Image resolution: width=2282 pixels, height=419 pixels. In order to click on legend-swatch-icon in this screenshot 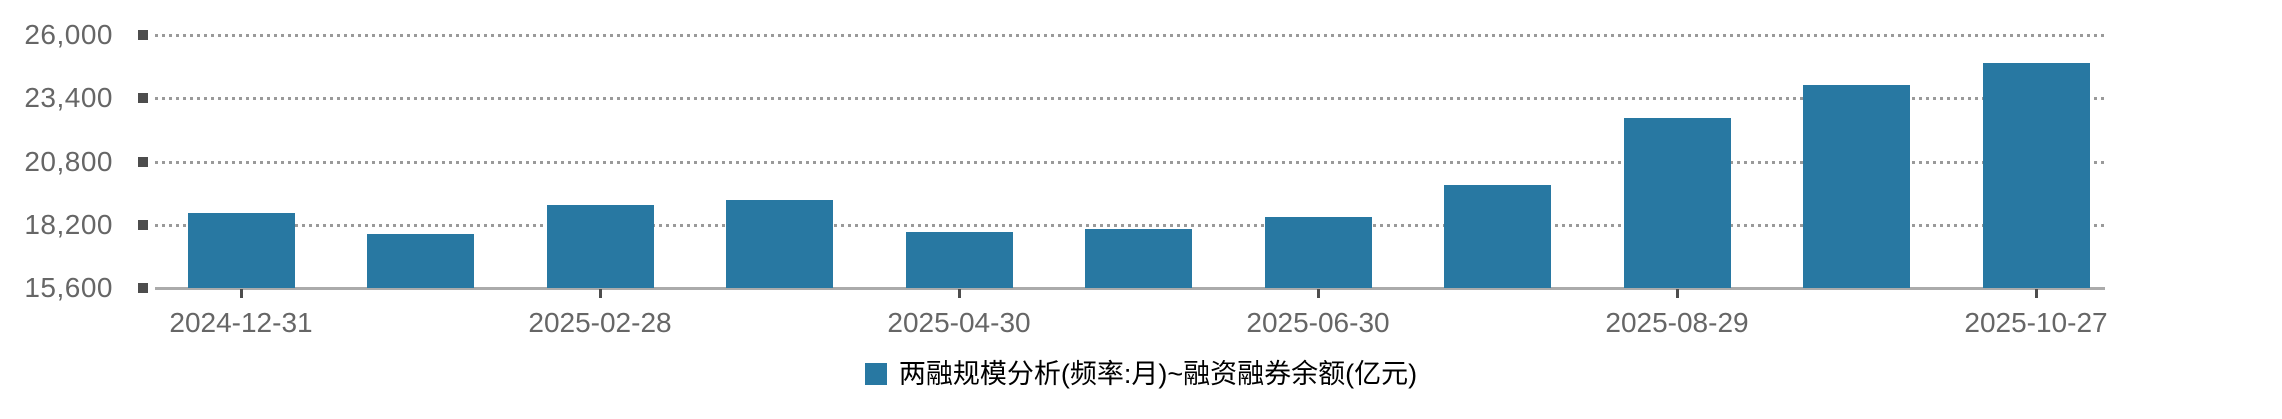, I will do `click(875, 374)`.